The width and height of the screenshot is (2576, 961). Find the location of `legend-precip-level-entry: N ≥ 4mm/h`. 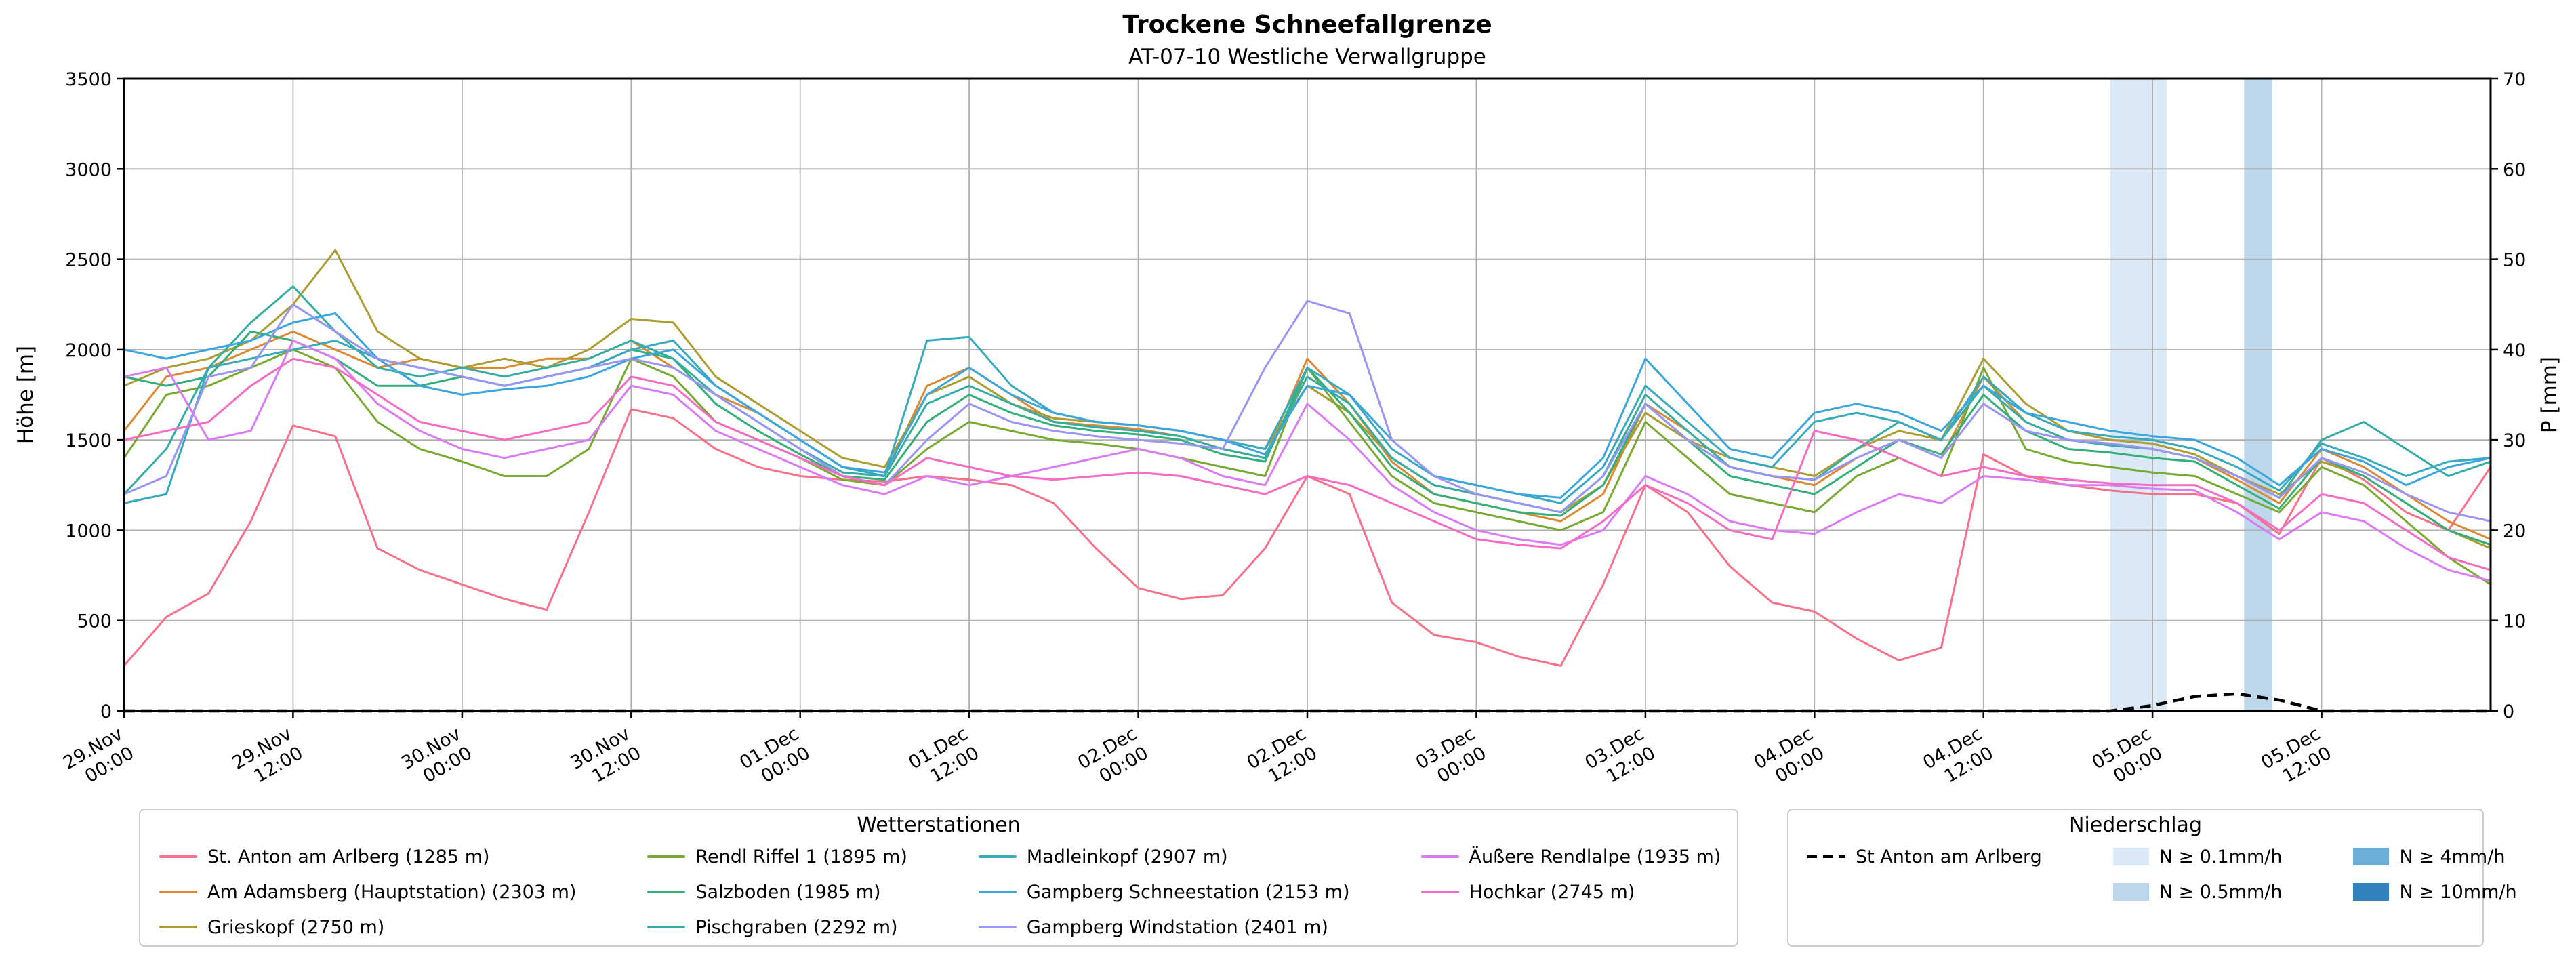

legend-precip-level-entry: N ≥ 4mm/h is located at coordinates (2434, 856).